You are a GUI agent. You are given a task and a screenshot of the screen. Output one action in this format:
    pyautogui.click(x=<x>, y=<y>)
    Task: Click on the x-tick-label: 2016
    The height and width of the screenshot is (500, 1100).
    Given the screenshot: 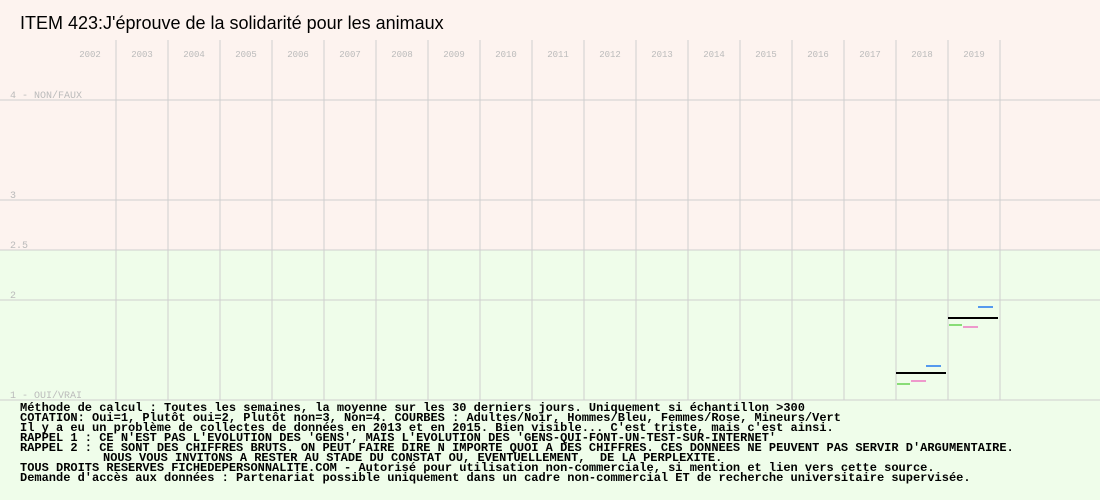 What is the action you would take?
    pyautogui.click(x=818, y=55)
    